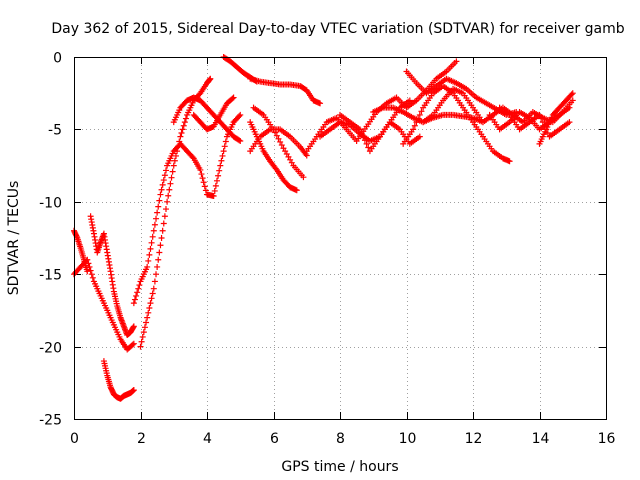  What do you see at coordinates (50, 421) in the screenshot?
I see `y-tick-label: -25` at bounding box center [50, 421].